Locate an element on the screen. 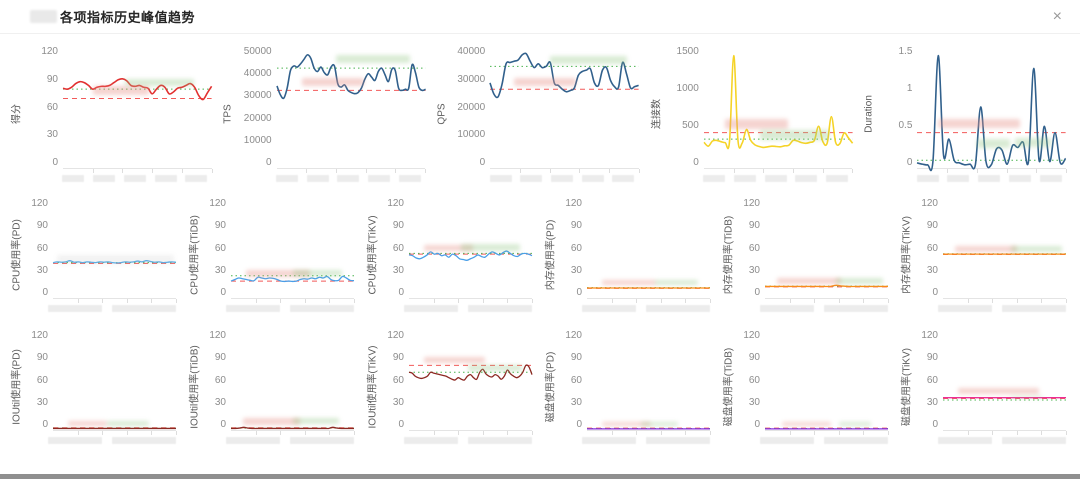  y-axis-label: IOUtil使用率(PD) is located at coordinates (16, 387).